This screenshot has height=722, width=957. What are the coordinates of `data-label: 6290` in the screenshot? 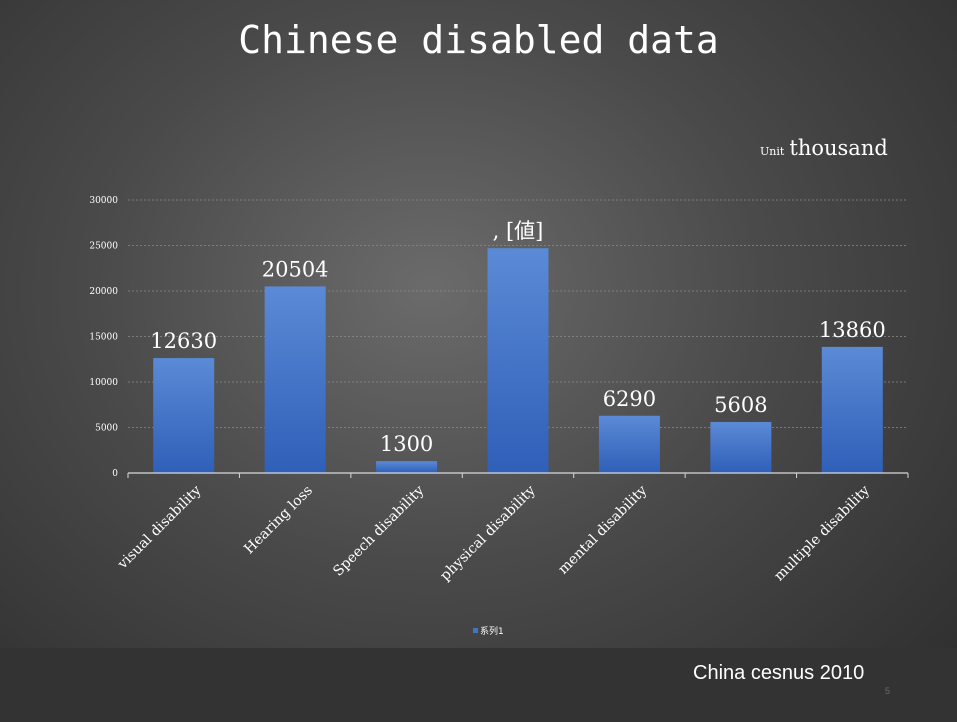 It's located at (629, 399).